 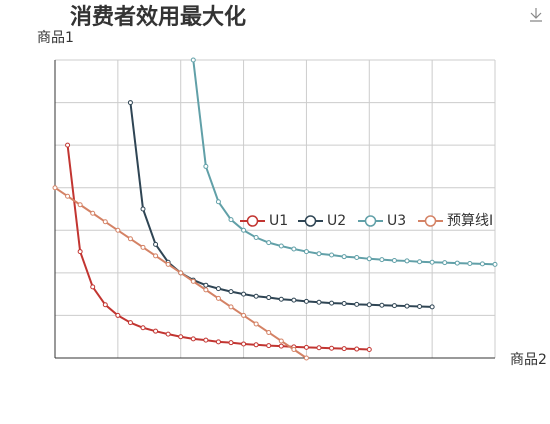 I want to click on legend-label: U3, so click(x=396, y=221).